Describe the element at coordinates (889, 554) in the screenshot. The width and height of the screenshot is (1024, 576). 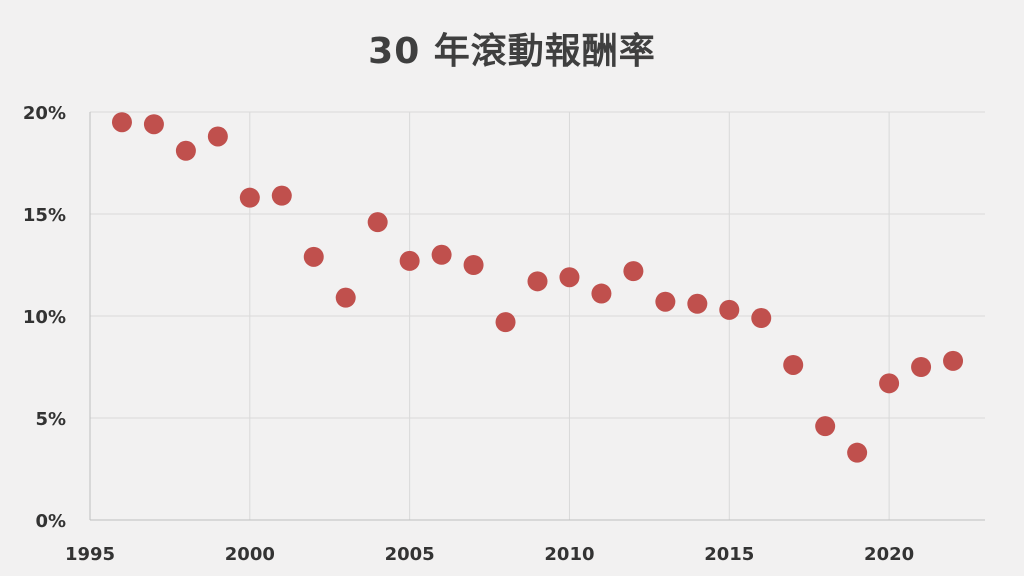
I see `x-tick-label: 2020` at that location.